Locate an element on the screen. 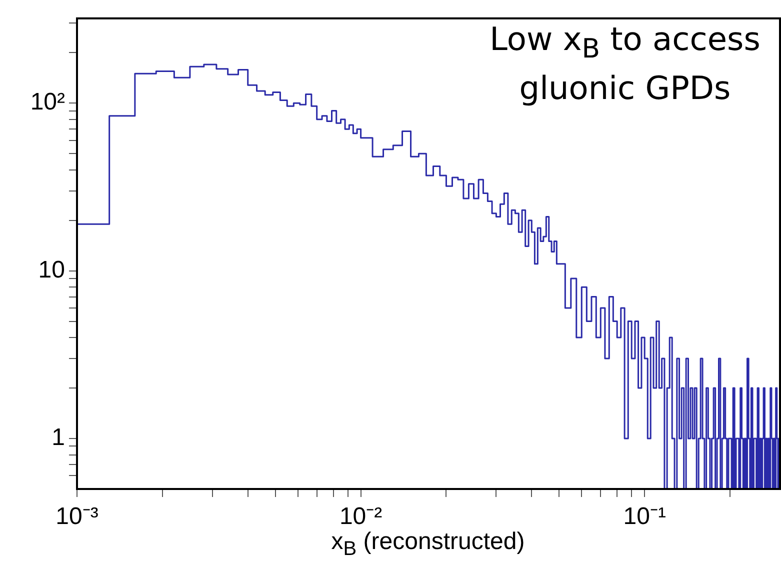 The width and height of the screenshot is (781, 577). y-tick-label: 10² is located at coordinates (48, 102).